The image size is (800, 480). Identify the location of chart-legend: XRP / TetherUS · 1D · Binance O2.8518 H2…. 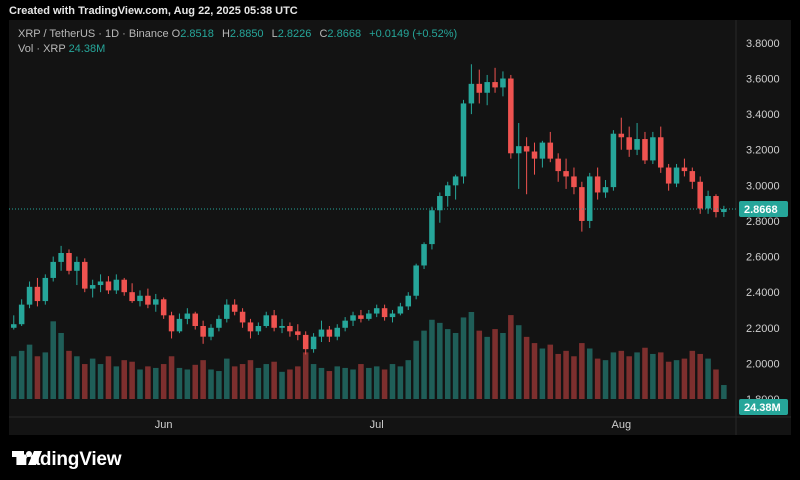
(239, 42).